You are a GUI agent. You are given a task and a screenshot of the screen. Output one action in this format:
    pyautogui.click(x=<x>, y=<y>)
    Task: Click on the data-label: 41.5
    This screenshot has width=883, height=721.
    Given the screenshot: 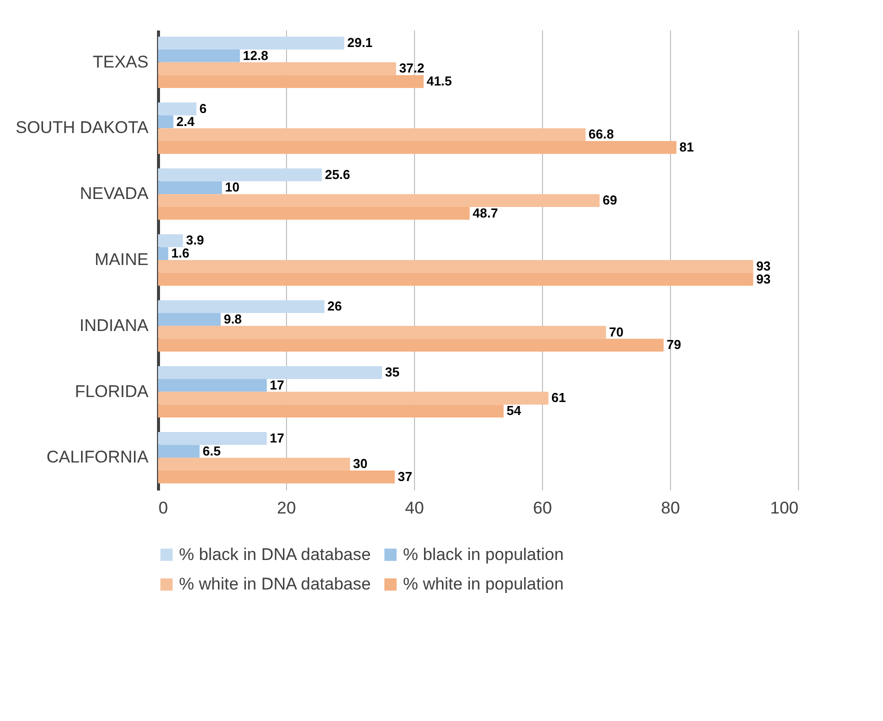 What is the action you would take?
    pyautogui.click(x=439, y=81)
    